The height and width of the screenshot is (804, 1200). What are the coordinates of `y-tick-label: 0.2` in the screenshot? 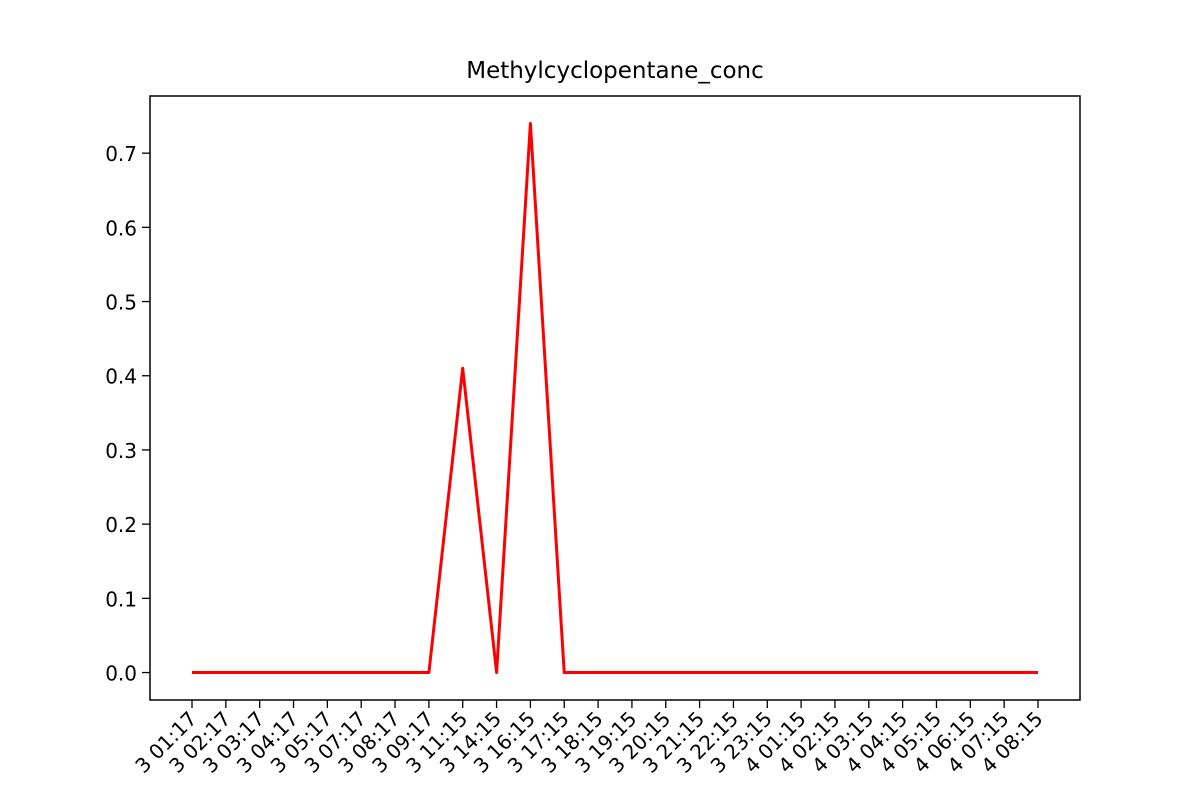 It's located at (121, 525).